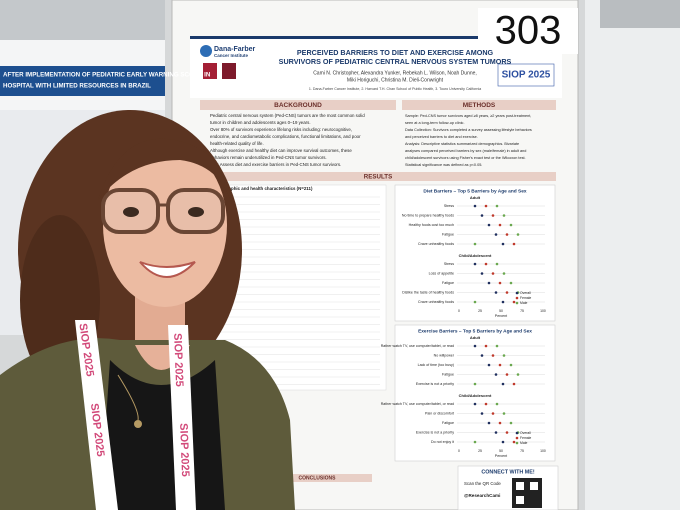  I want to click on methods-text: seen at a long-term follow-up clinic., so click(435, 123).